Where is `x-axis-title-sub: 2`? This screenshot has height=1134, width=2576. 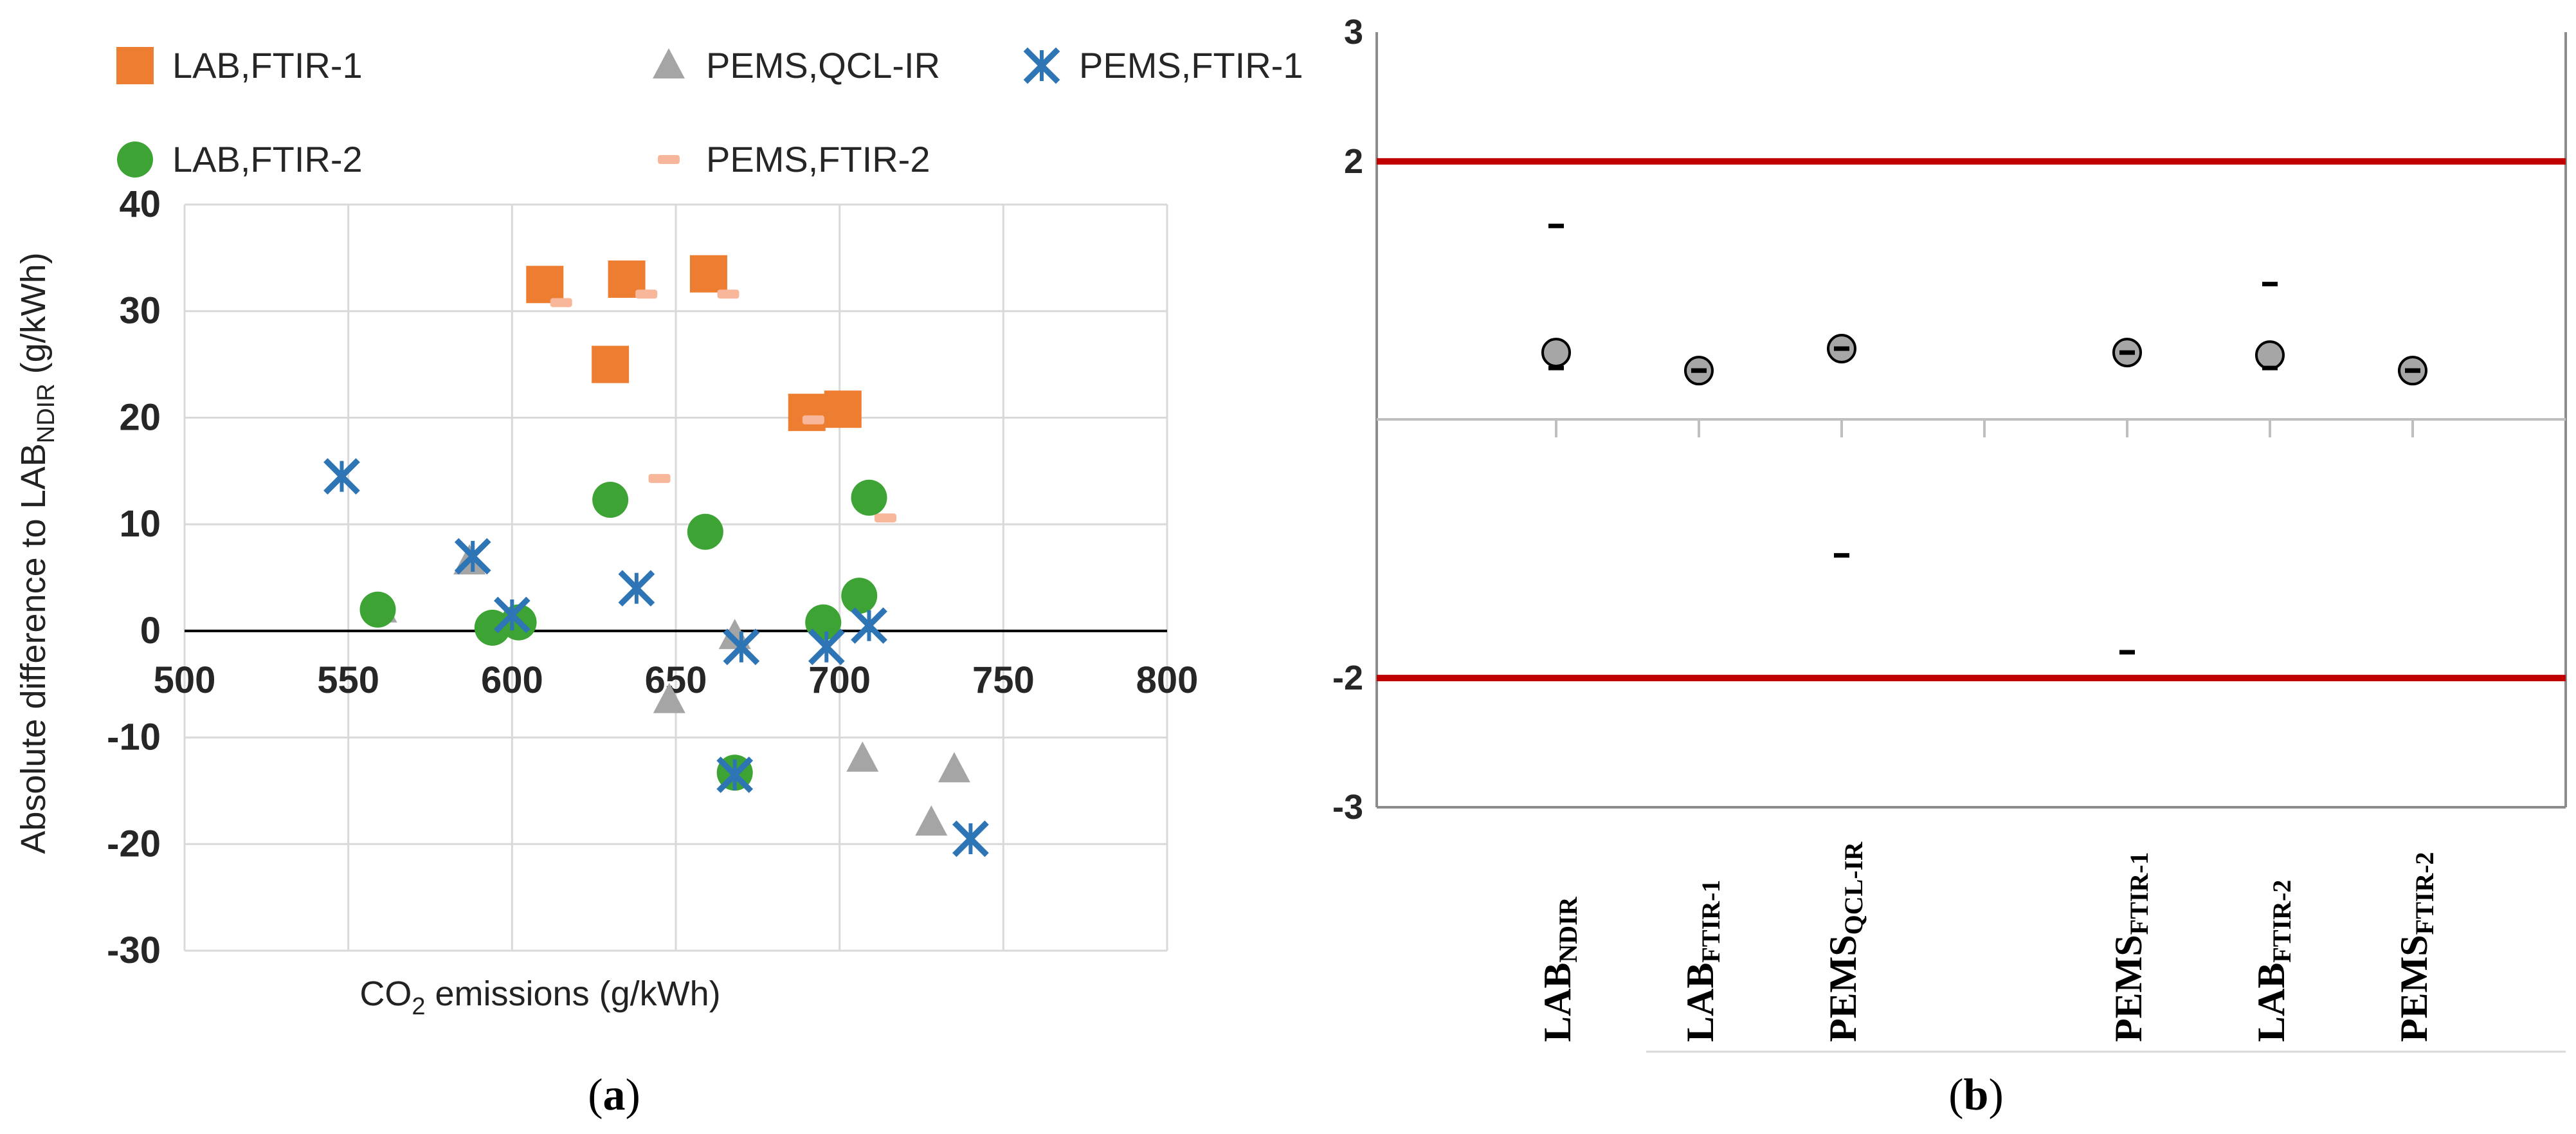 x-axis-title-sub: 2 is located at coordinates (418, 1006).